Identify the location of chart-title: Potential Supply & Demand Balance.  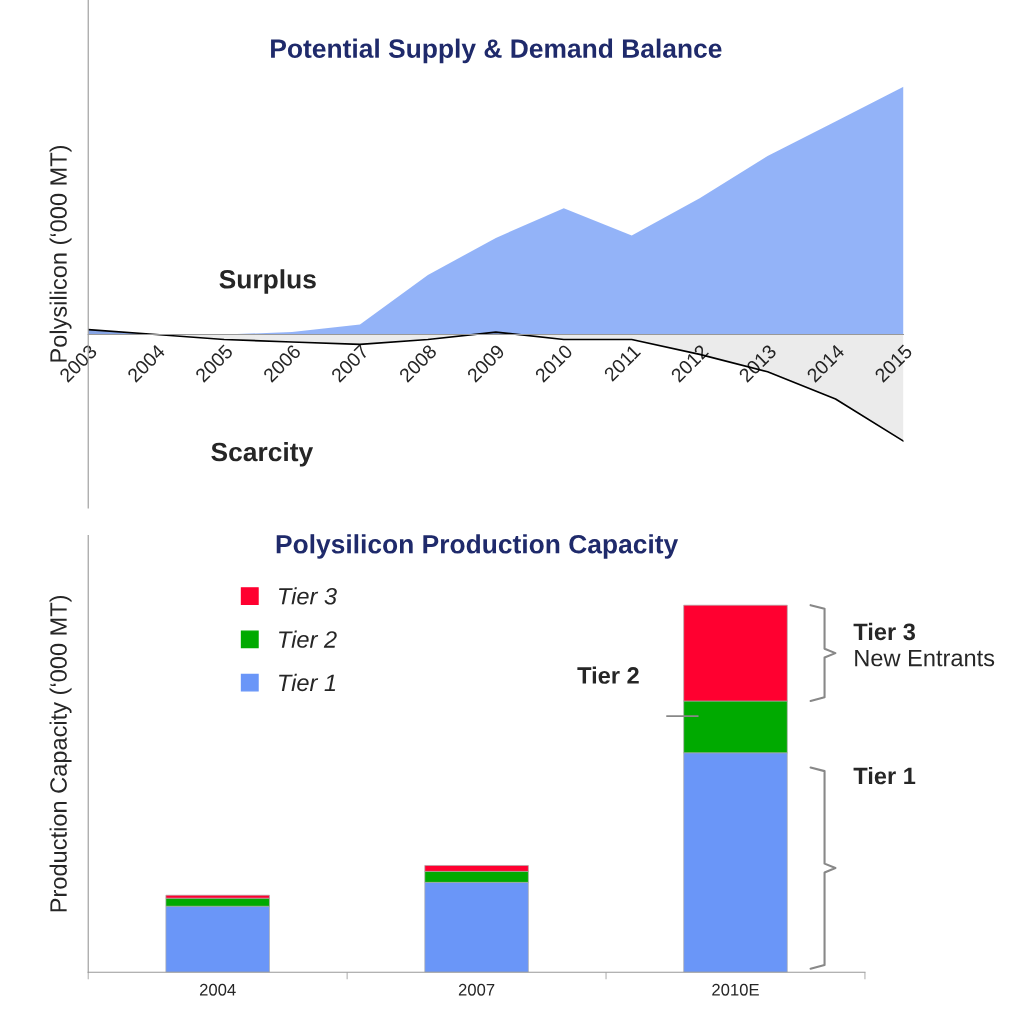
(496, 51).